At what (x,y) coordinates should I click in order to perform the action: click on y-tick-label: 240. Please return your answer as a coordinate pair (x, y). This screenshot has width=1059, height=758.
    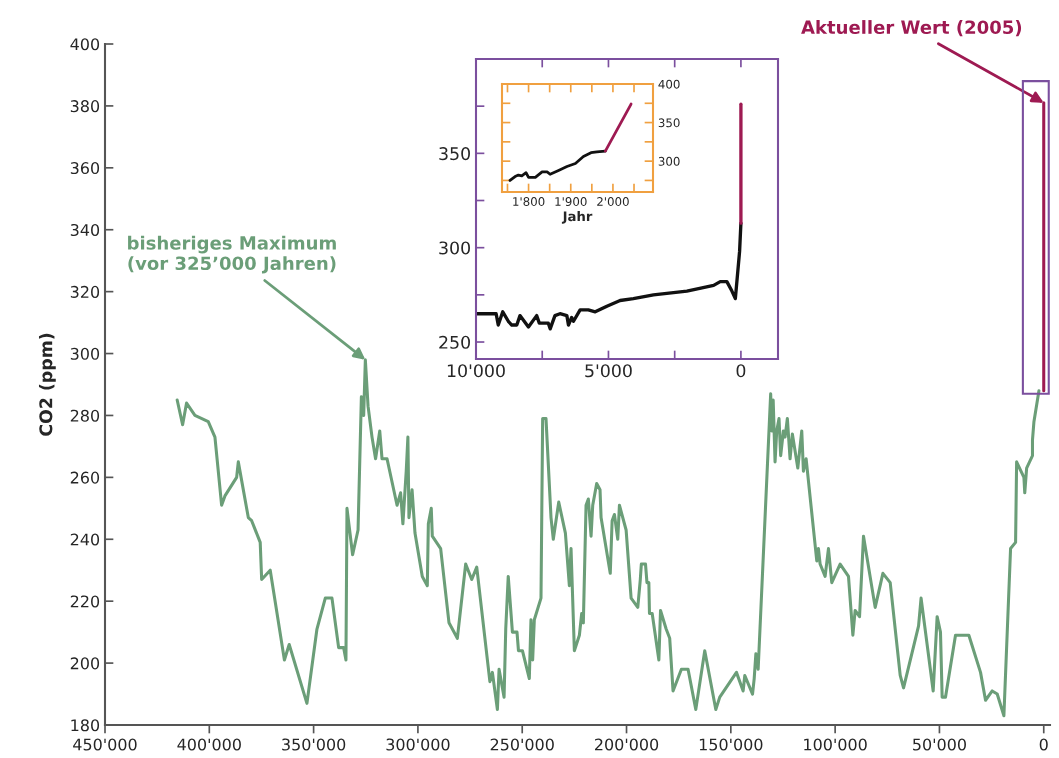
    Looking at the image, I should click on (85, 539).